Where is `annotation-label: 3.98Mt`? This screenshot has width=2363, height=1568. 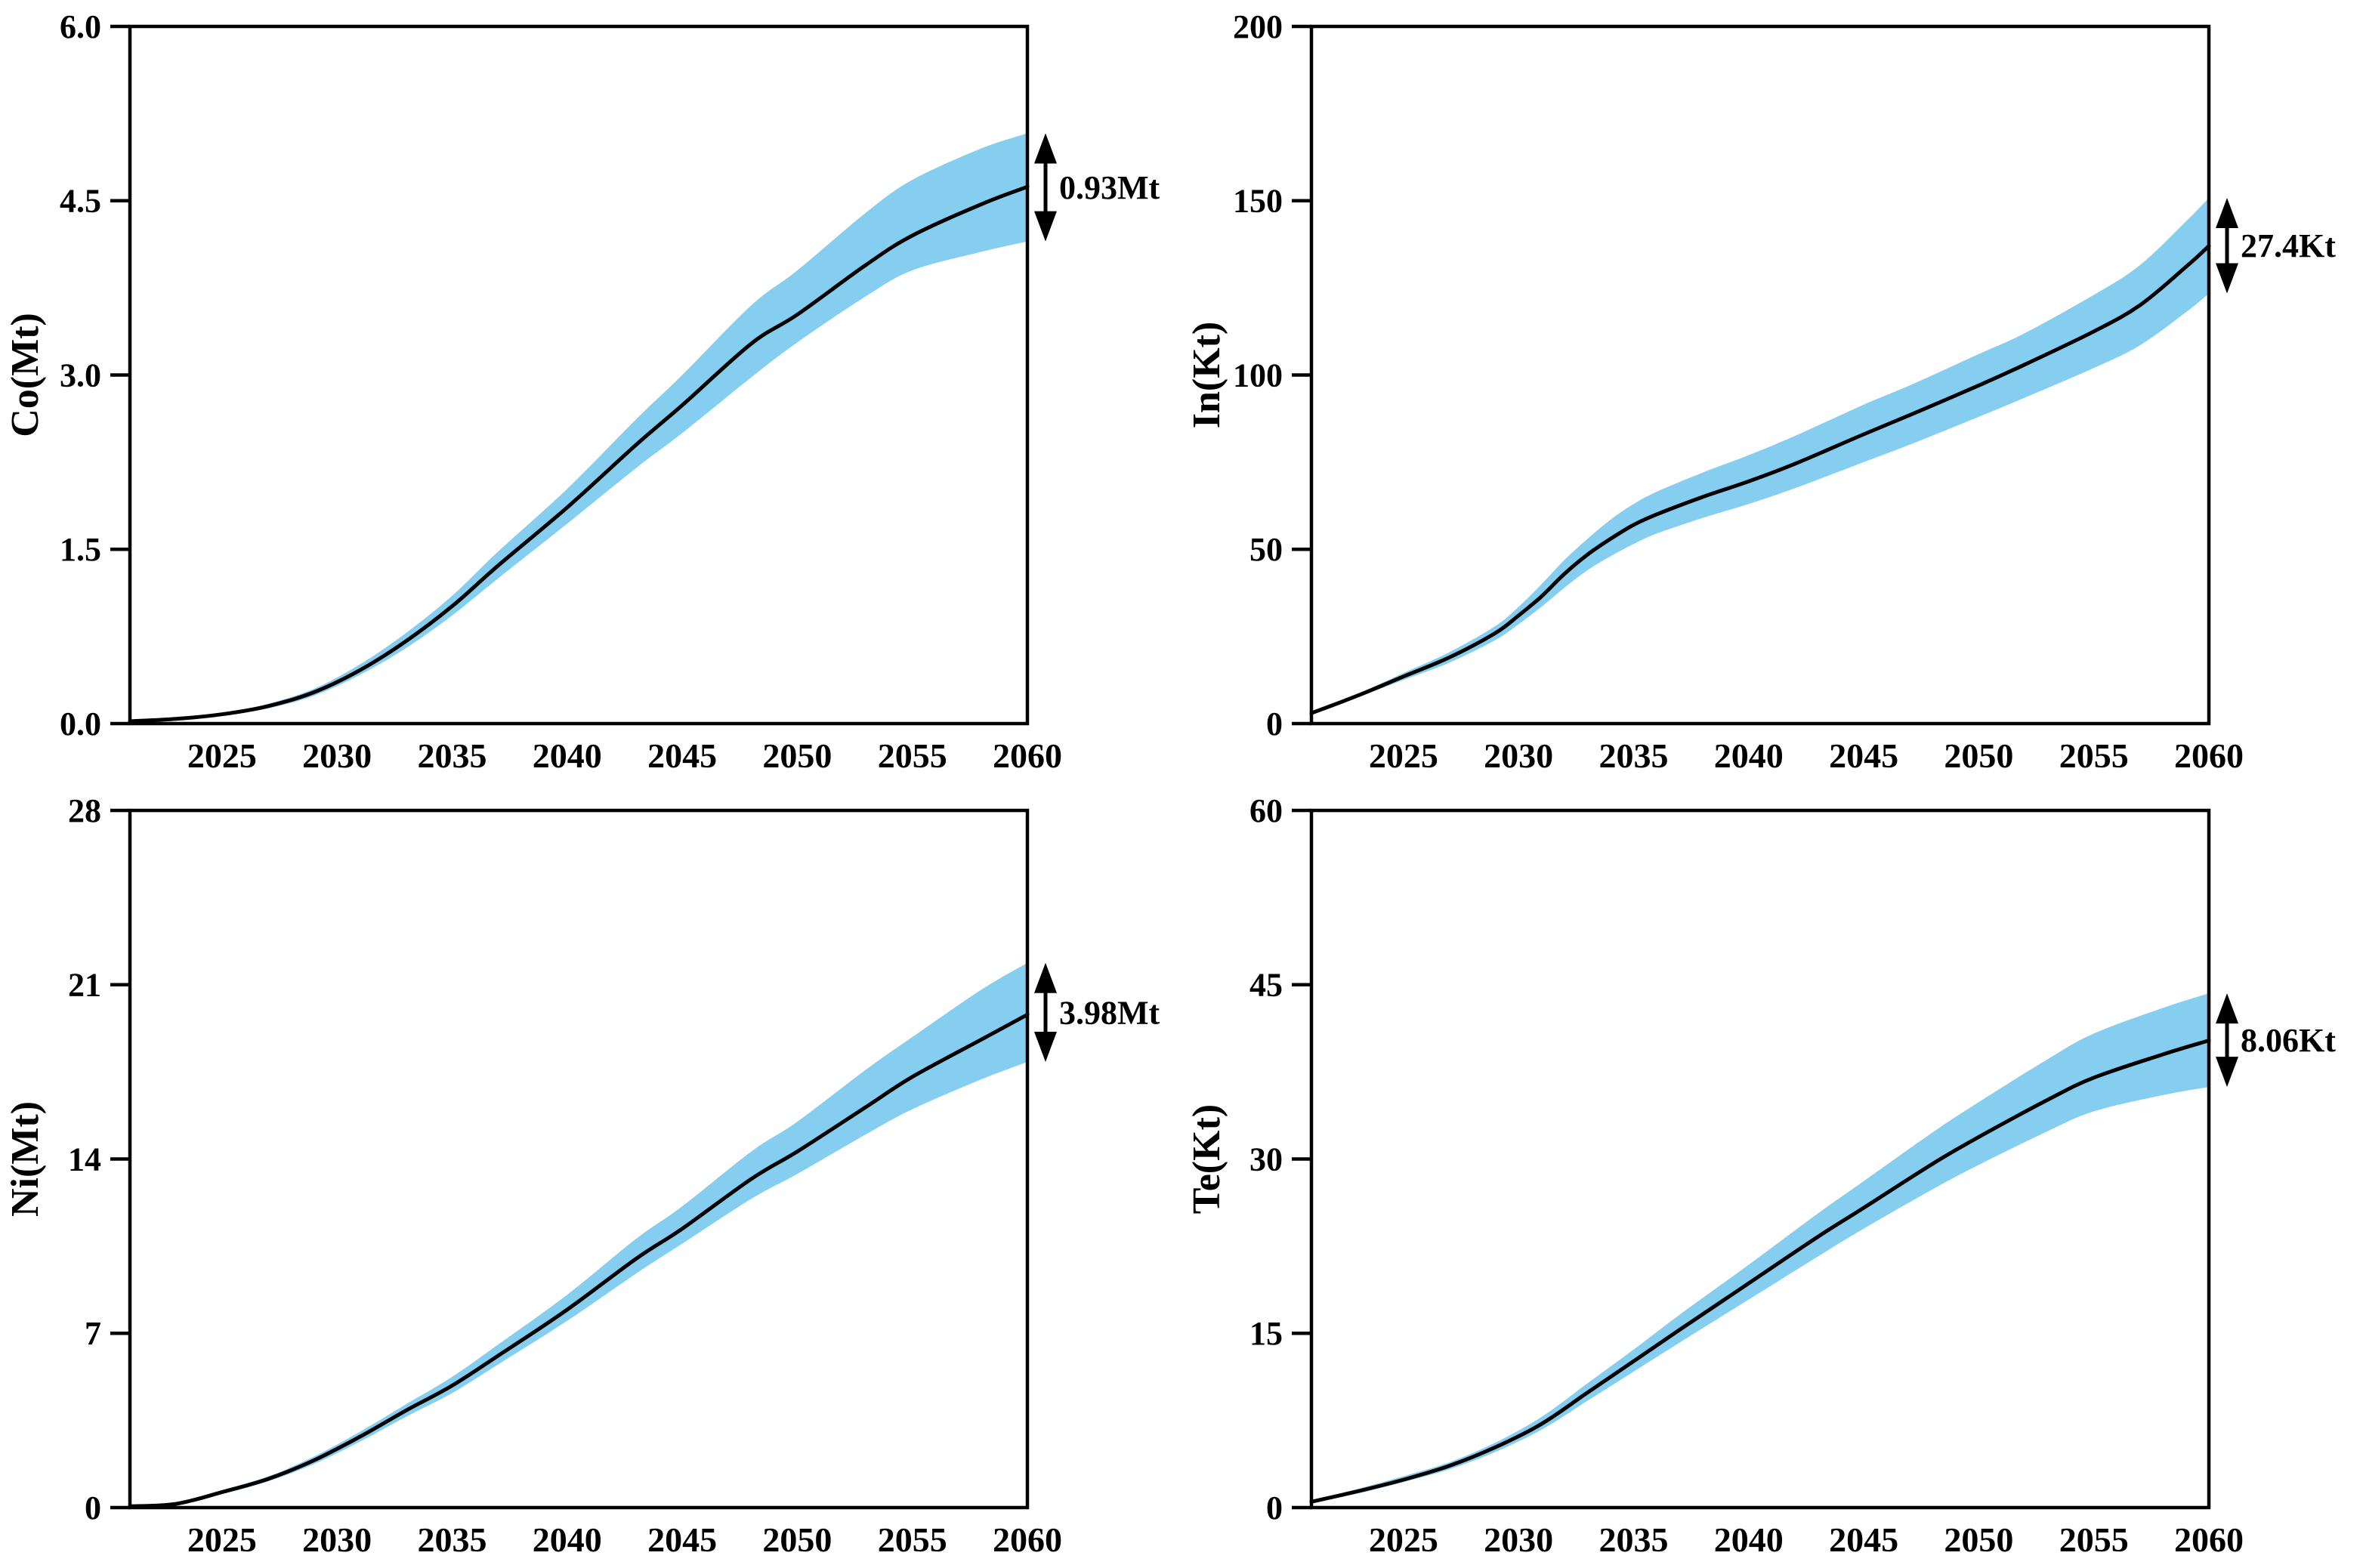 annotation-label: 3.98Mt is located at coordinates (1109, 1013).